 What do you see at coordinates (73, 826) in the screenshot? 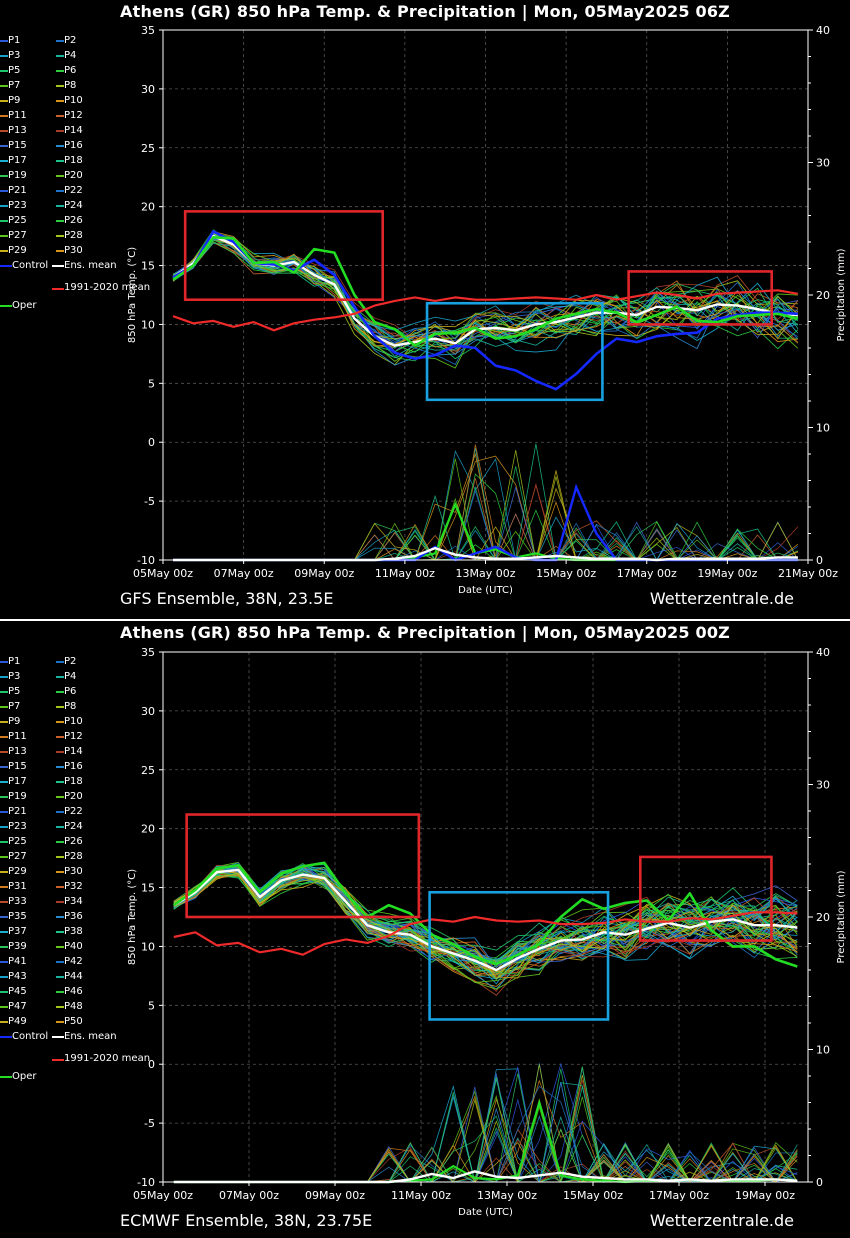
I see `legend-label: P24` at bounding box center [73, 826].